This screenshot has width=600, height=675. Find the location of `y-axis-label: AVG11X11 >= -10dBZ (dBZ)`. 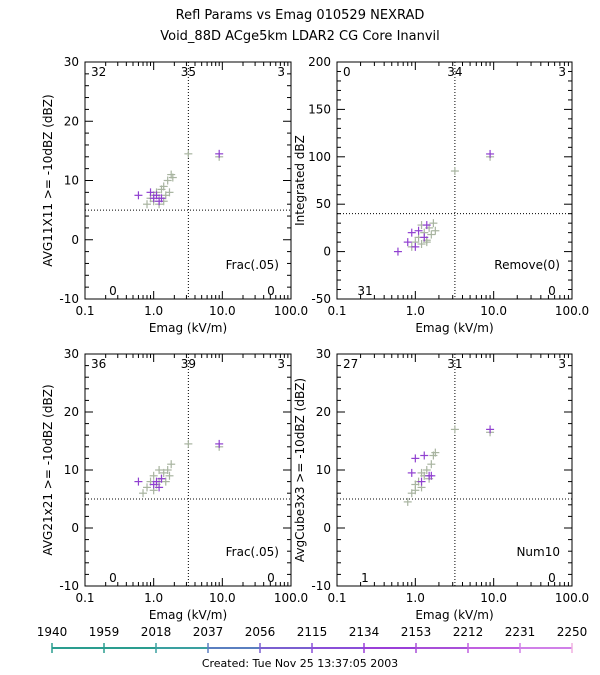

y-axis-label: AVG11X11 >= -10dBZ (dBZ) is located at coordinates (48, 180).